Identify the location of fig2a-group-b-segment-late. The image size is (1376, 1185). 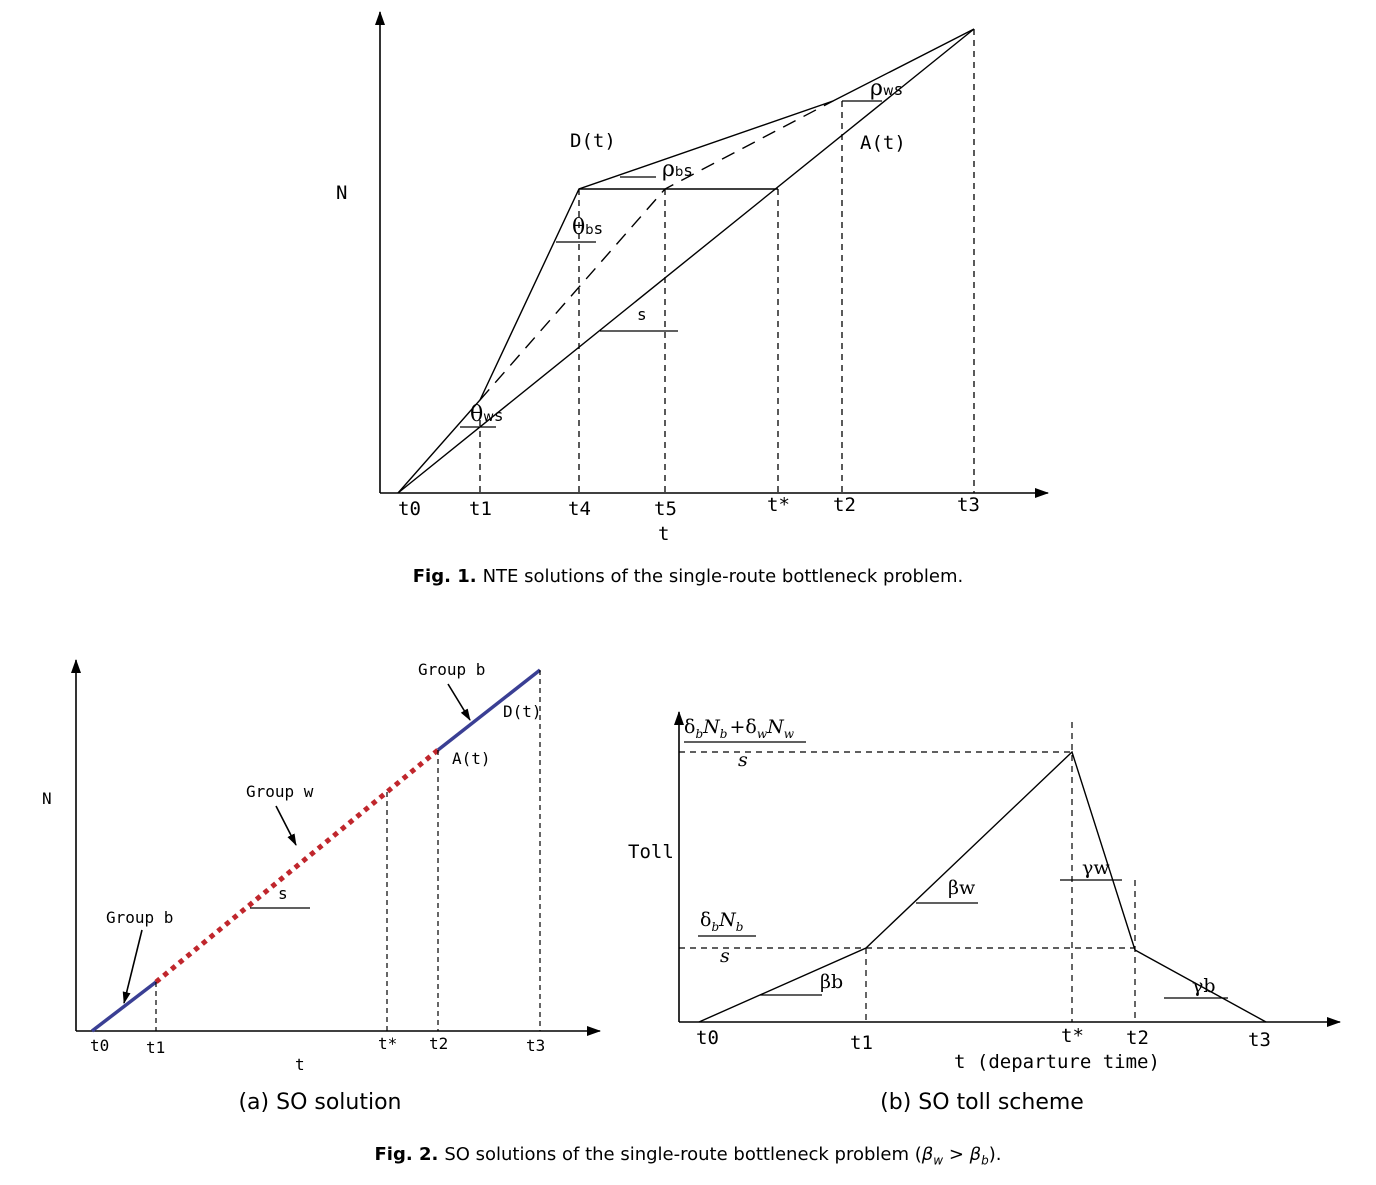
(489, 710).